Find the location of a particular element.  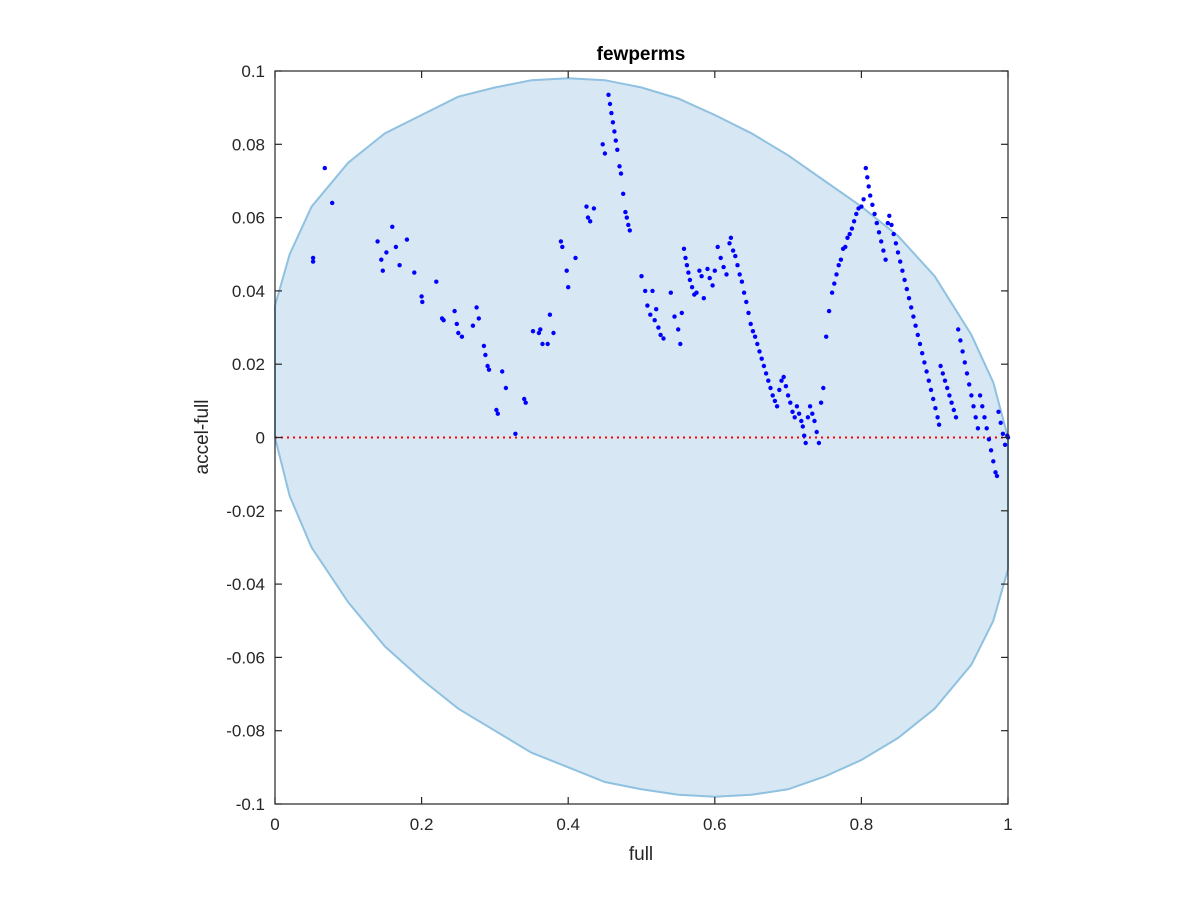

x-tick-label: 0.8 is located at coordinates (862, 824).